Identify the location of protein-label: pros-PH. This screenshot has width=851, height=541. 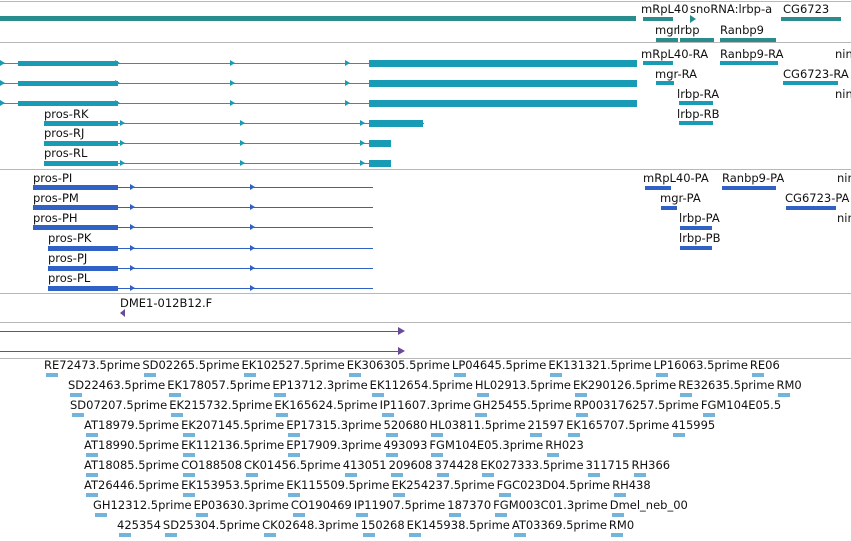
(55, 218).